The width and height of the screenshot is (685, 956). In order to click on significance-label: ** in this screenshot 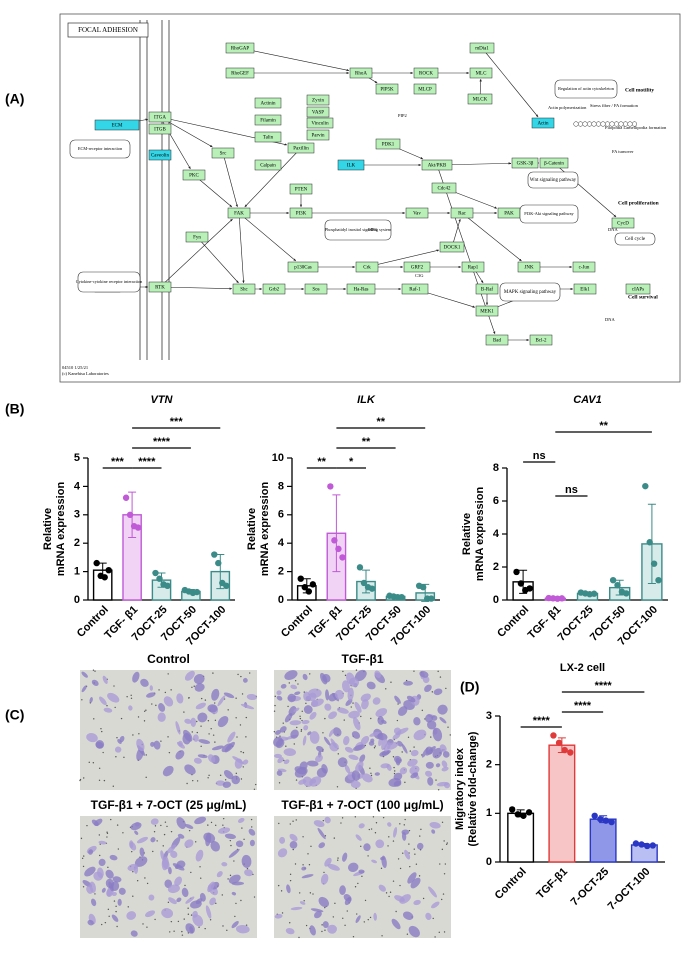, I will do `click(321, 462)`.